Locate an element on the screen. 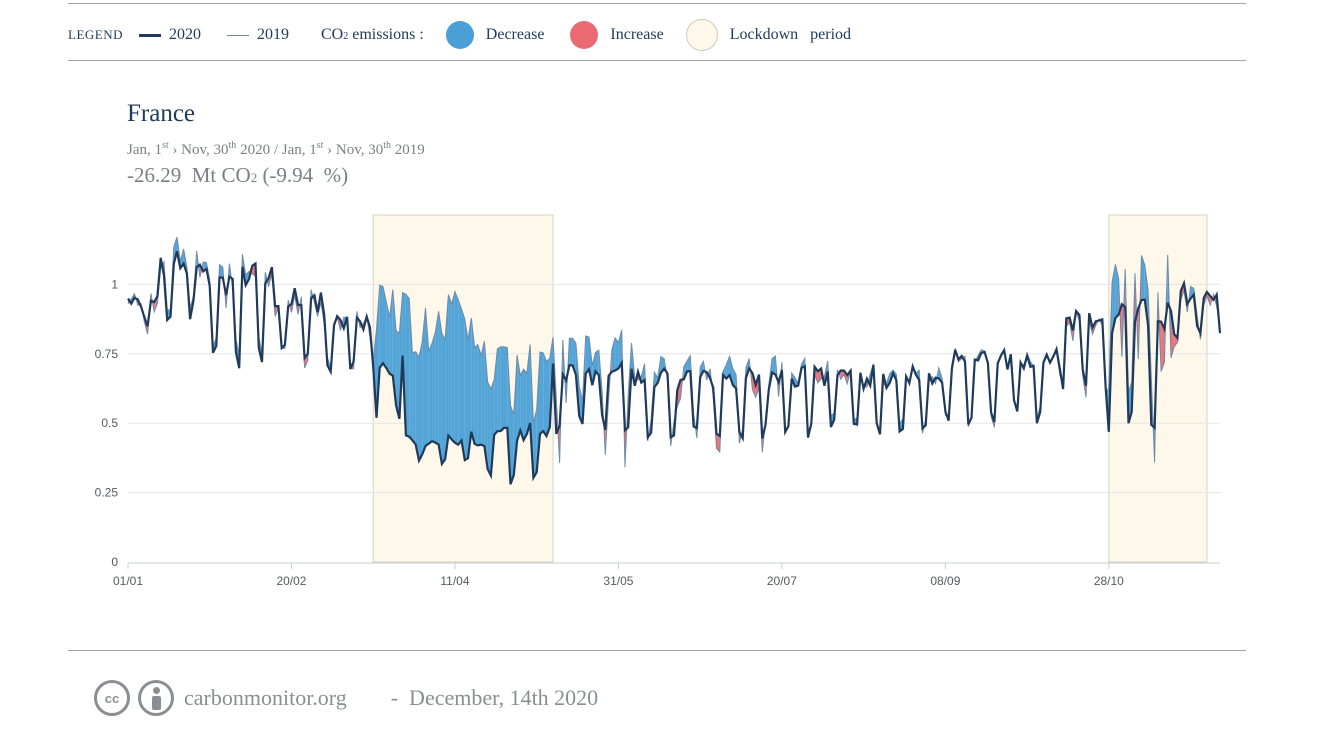 This screenshot has height=730, width=1320. legend-label-2020: 2020 is located at coordinates (185, 34).